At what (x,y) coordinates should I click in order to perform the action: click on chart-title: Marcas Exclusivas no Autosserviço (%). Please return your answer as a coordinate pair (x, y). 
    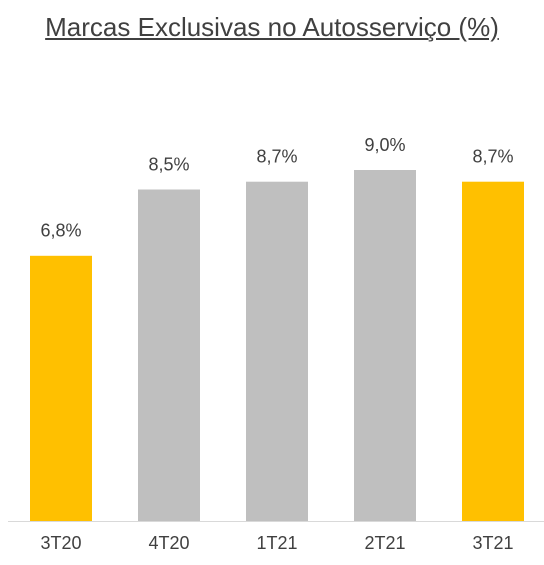
    Looking at the image, I should click on (272, 27).